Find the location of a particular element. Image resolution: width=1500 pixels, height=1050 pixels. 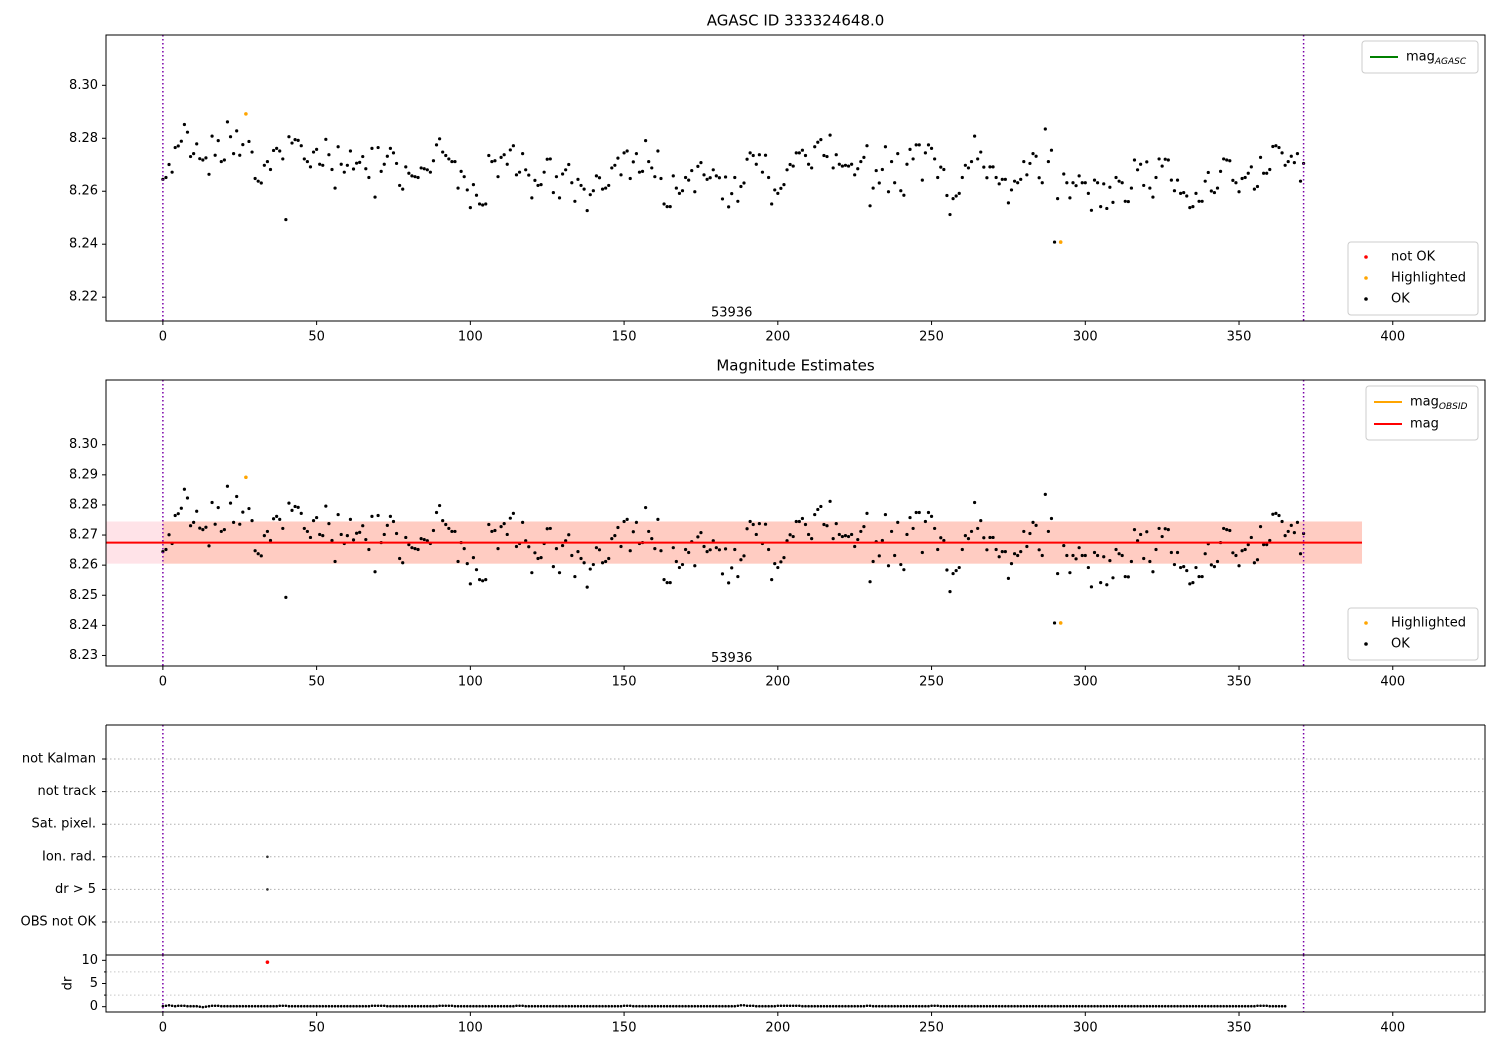

x-tick-label: 50 is located at coordinates (316, 682).